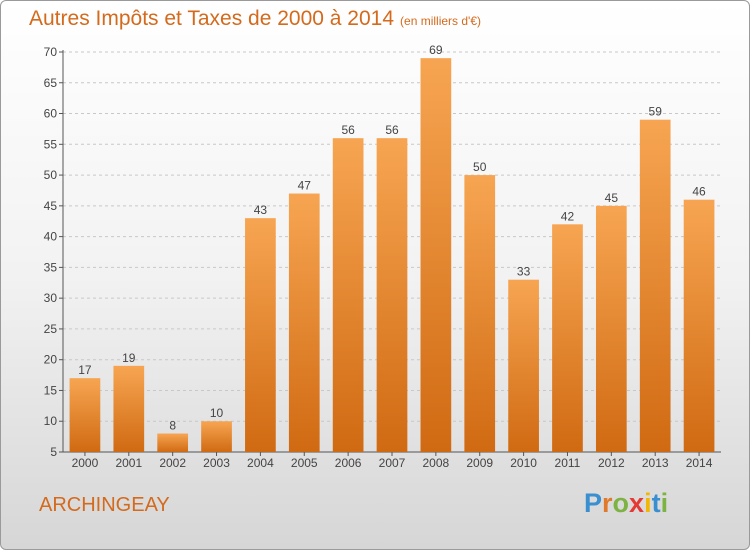 The width and height of the screenshot is (750, 550). What do you see at coordinates (436, 50) in the screenshot?
I see `data-label: 69` at bounding box center [436, 50].